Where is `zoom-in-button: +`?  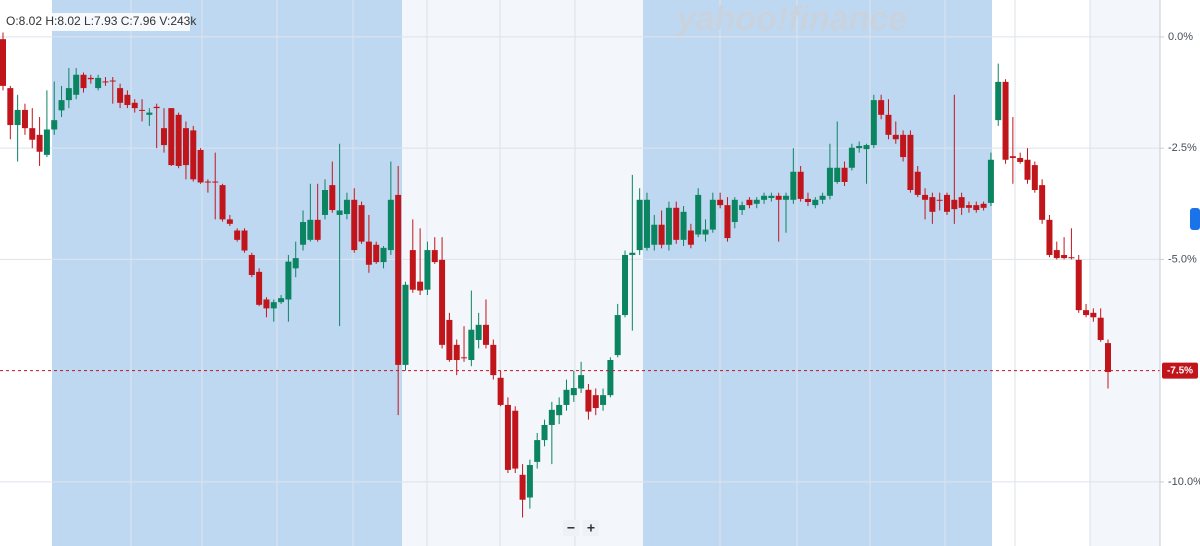 zoom-in-button: + is located at coordinates (591, 528).